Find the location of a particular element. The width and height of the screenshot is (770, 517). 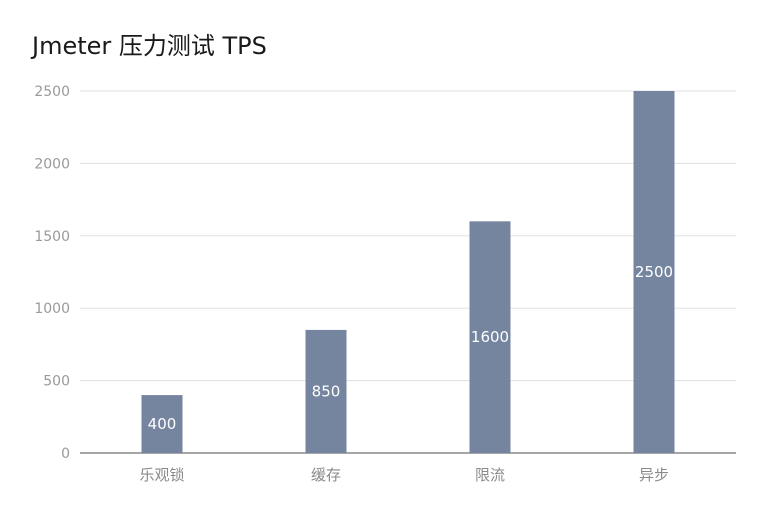

x-category-label-4: 异步 is located at coordinates (654, 475).